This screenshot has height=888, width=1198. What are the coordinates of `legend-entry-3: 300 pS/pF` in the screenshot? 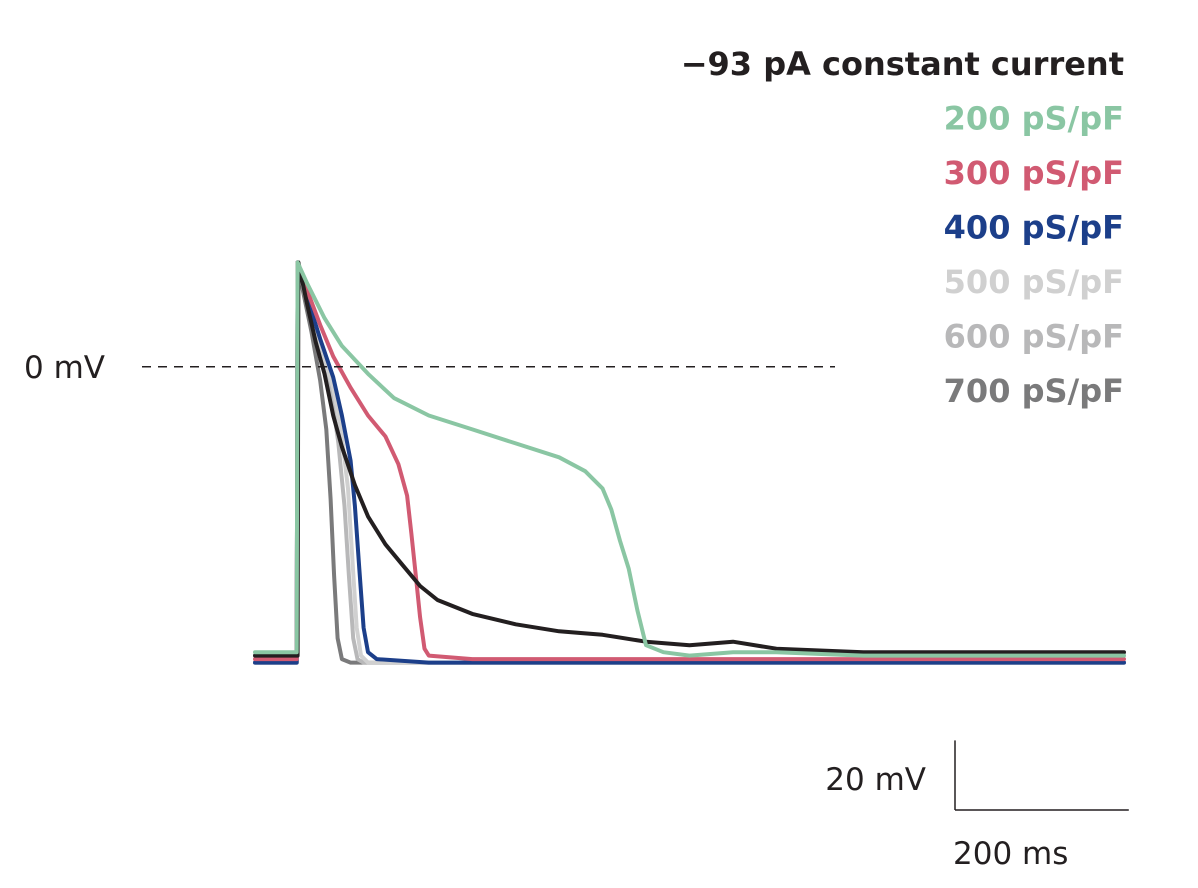 It's located at (1034, 173).